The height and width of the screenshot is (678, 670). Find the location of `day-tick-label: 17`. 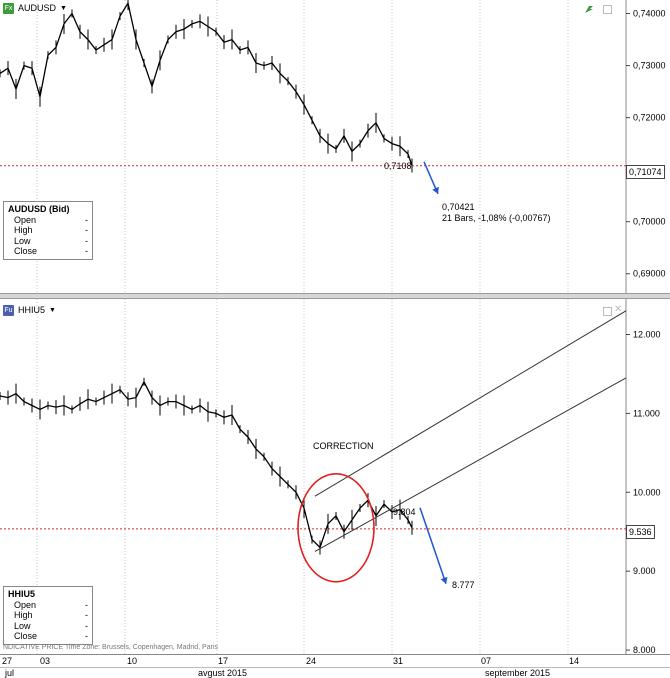

day-tick-label: 17 is located at coordinates (223, 661).